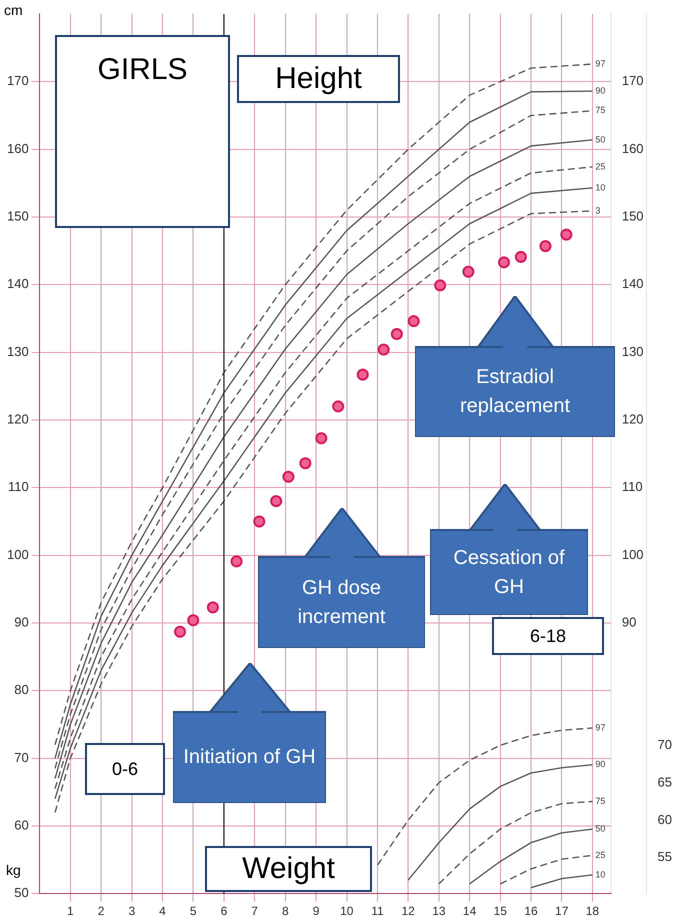 This screenshot has width=679, height=924. What do you see at coordinates (142, 70) in the screenshot?
I see `text: GIRLS` at bounding box center [142, 70].